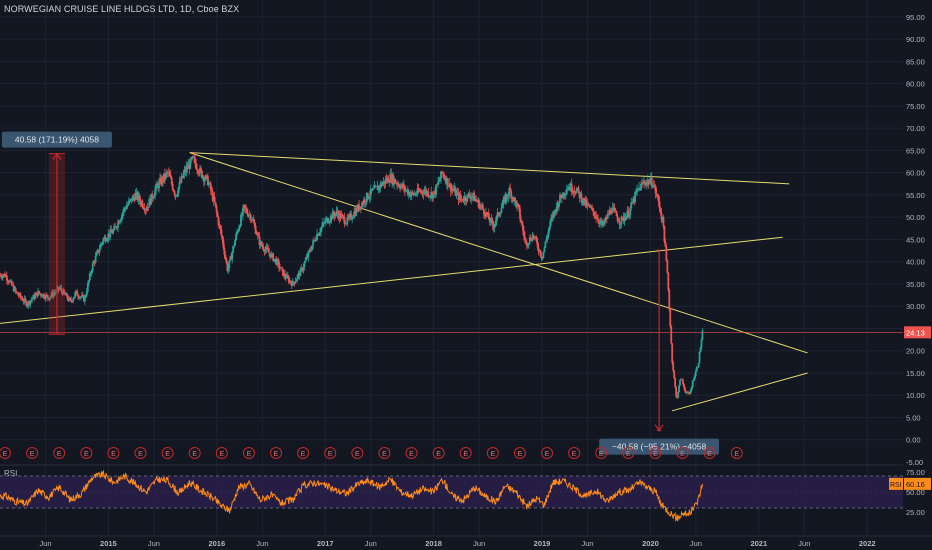 The width and height of the screenshot is (932, 550). What do you see at coordinates (914, 462) in the screenshot?
I see `price-axis-tick-label: -5.00` at bounding box center [914, 462].